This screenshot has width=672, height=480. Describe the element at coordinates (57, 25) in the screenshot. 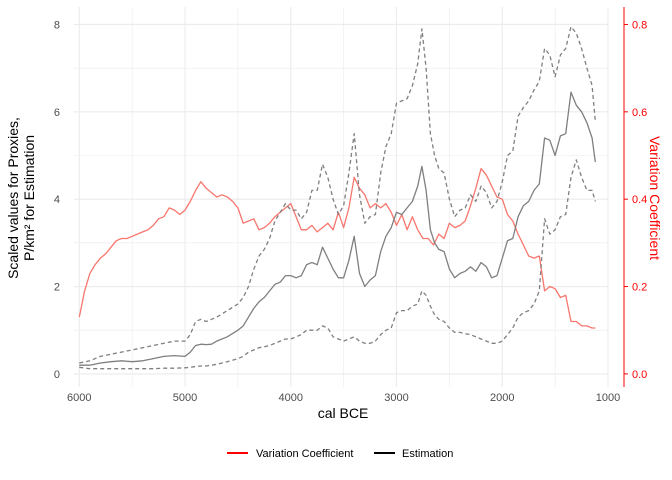

I see `y-tick-label: 8` at that location.